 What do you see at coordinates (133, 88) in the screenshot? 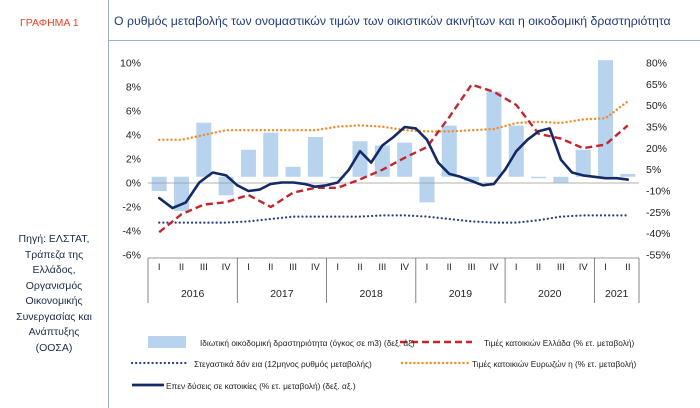
I see `left-tick-label: 8%` at bounding box center [133, 88].